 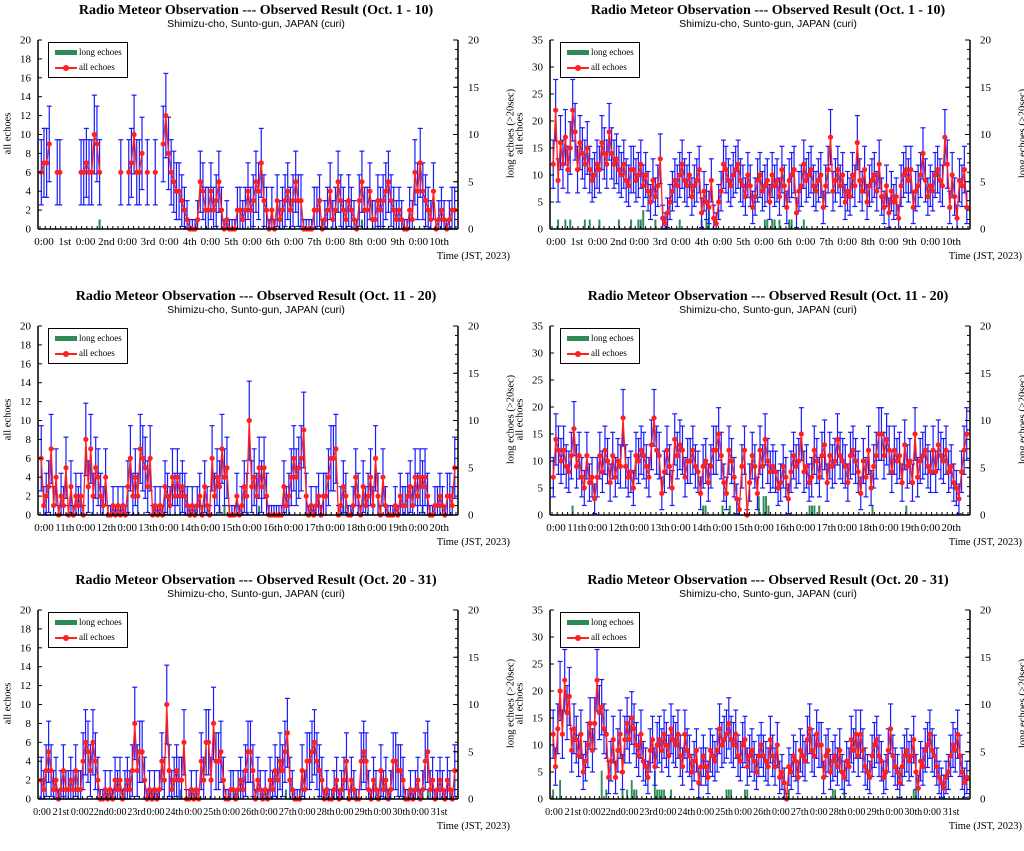 What do you see at coordinates (100, 338) in the screenshot?
I see `legend-label: long echoes` at bounding box center [100, 338].